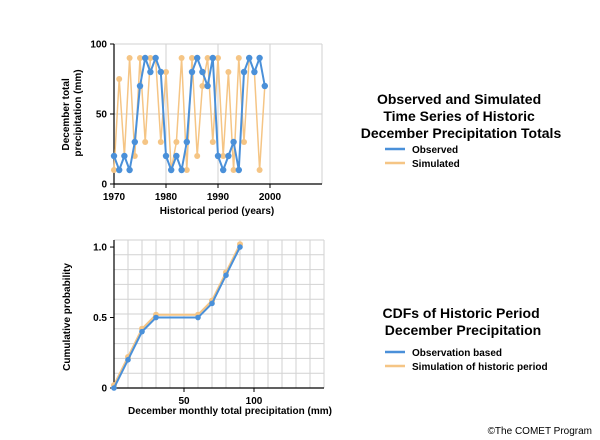 The height and width of the screenshot is (440, 600). I want to click on cdf-title-line-1: CDFs of Historic Period, so click(460, 313).